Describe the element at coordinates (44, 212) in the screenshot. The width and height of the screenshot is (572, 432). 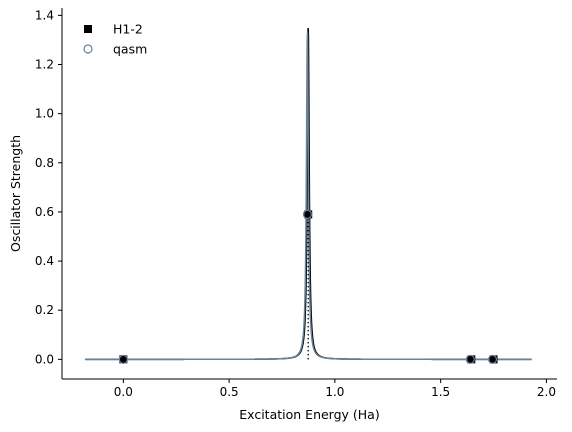
I see `y-tick-label-3: 0.6` at that location.